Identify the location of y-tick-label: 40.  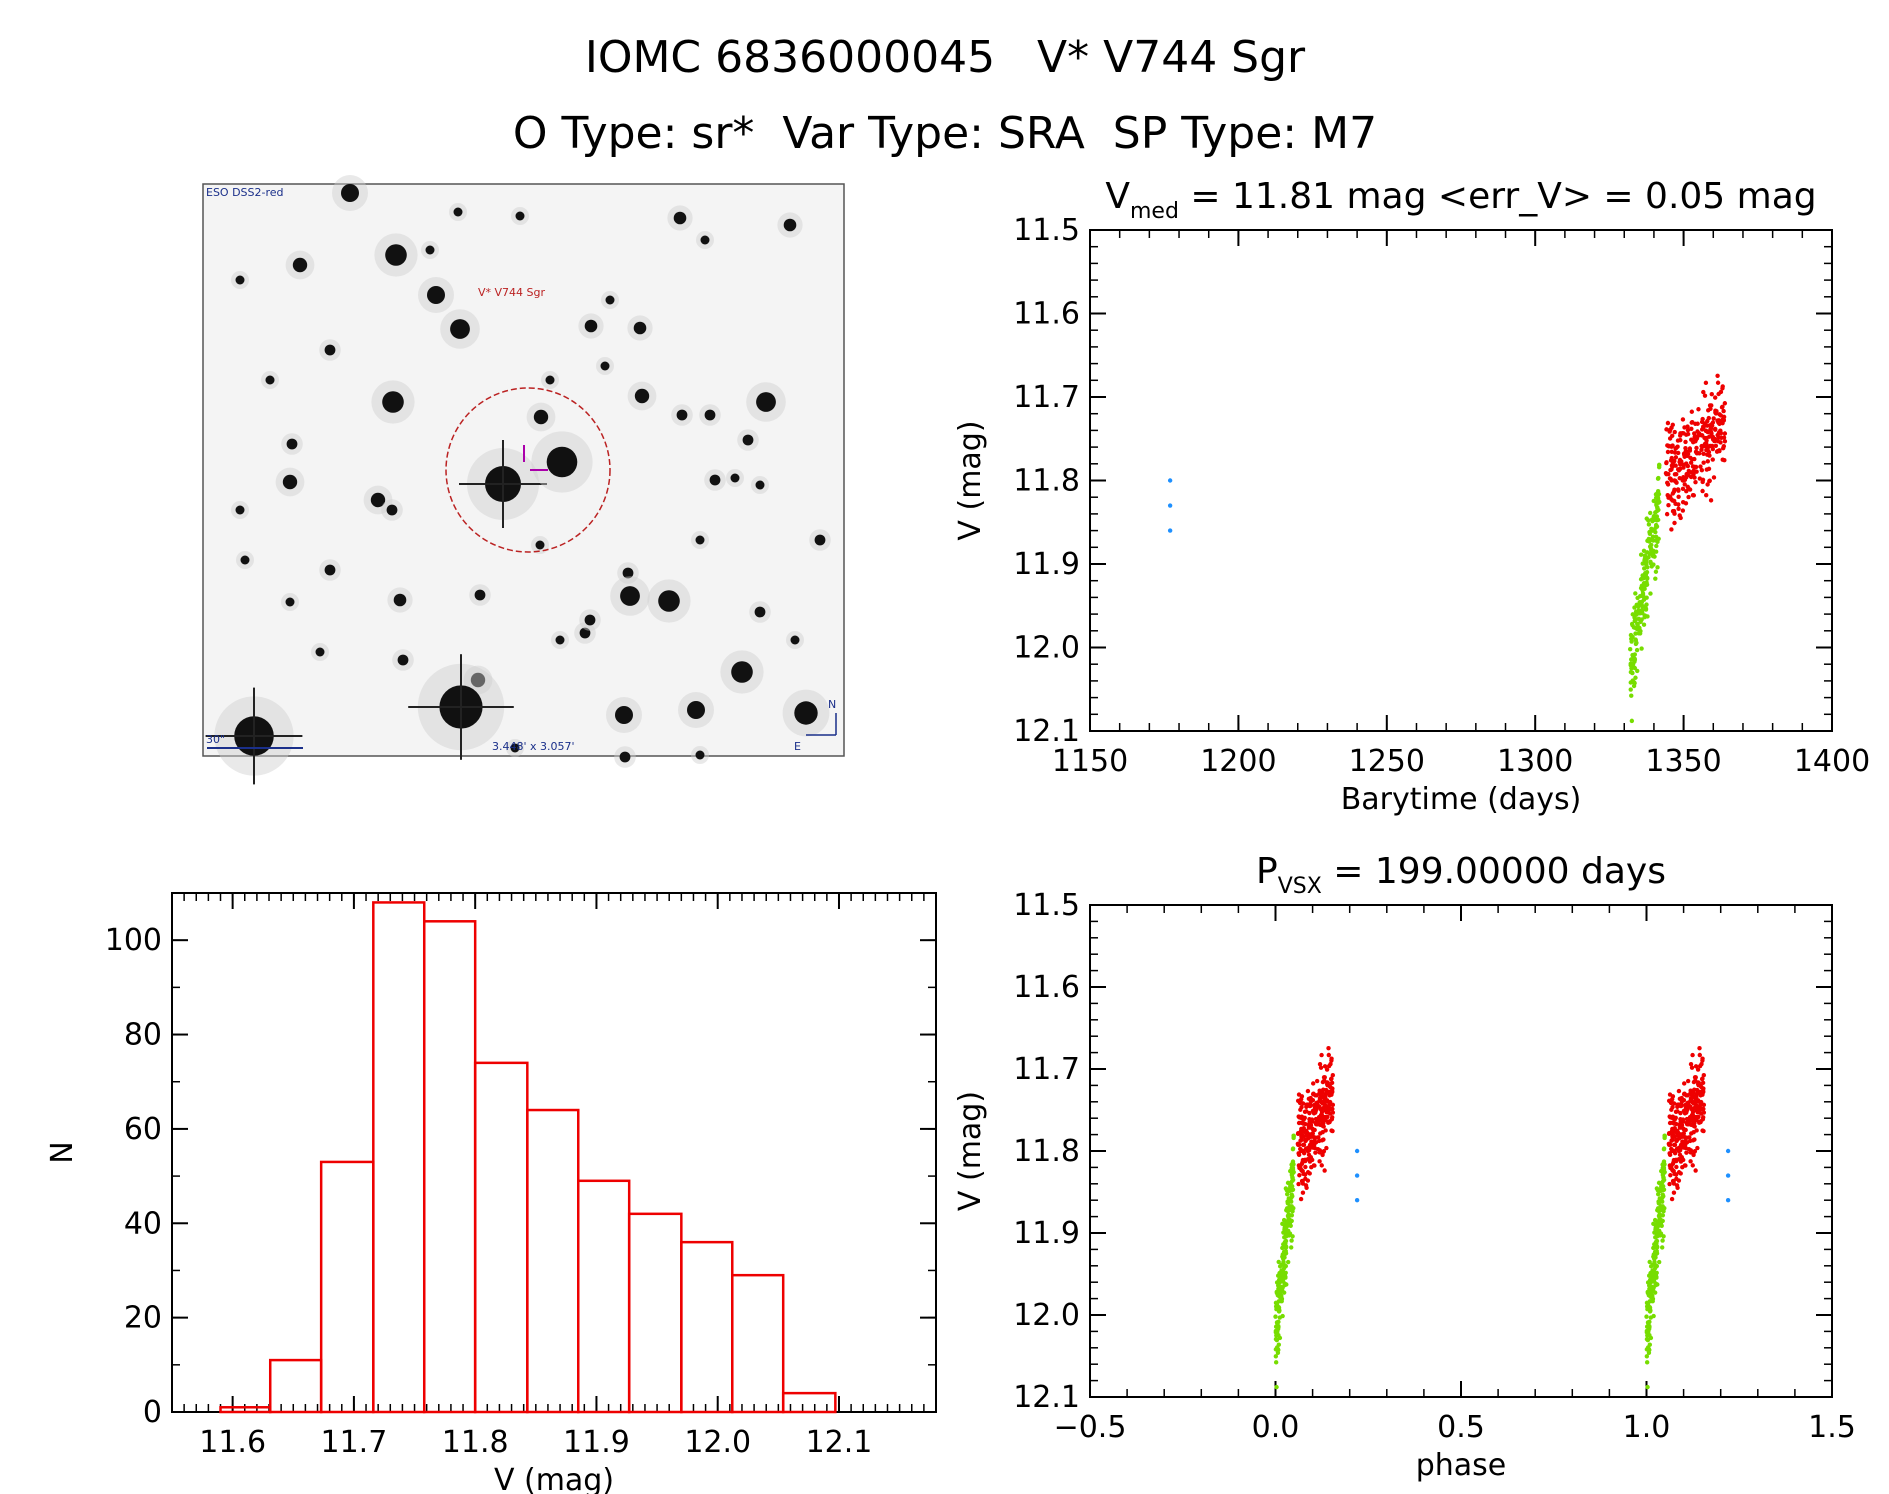
(143, 1223).